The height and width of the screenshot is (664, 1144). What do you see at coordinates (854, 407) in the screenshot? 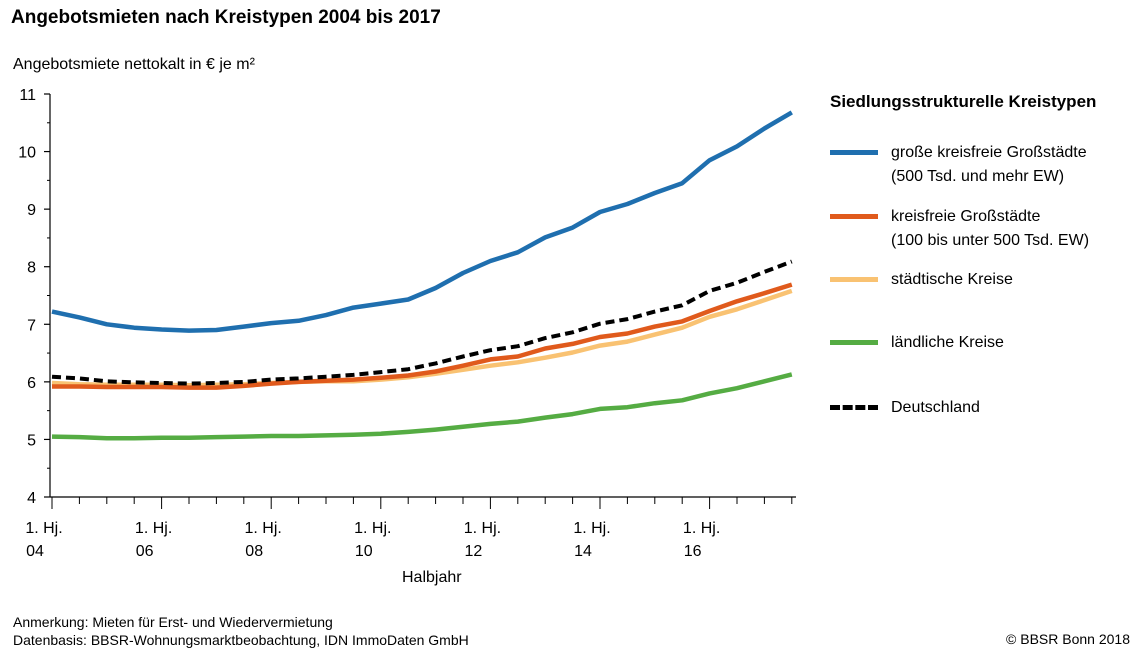
I see `legend-swatch-dashed` at bounding box center [854, 407].